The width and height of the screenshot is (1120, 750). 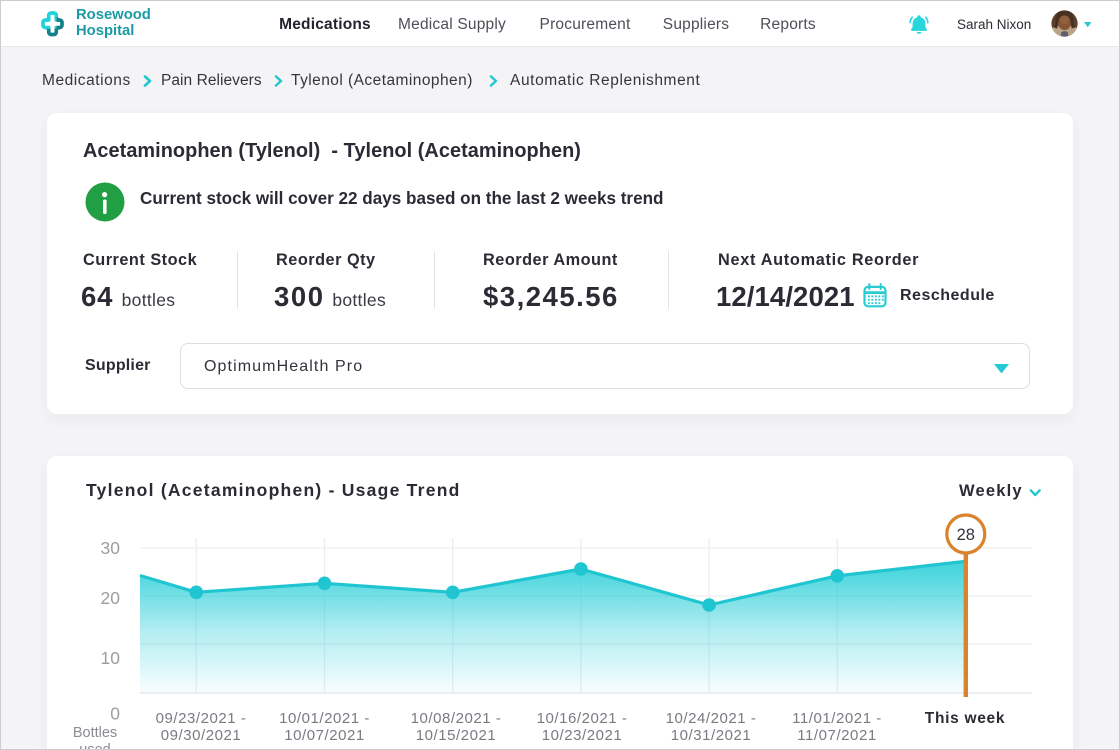 I want to click on svg-text: Bottles, so click(x=95, y=733).